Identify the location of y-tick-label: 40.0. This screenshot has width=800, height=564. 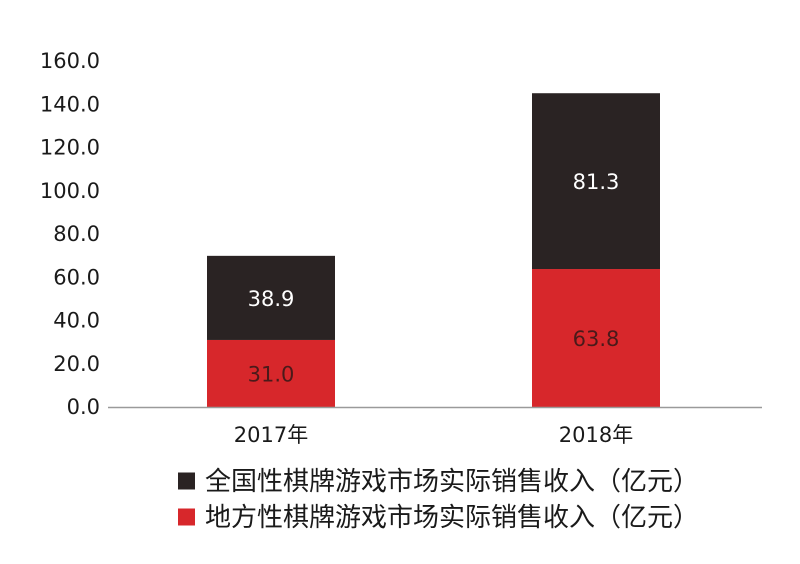
(76, 321).